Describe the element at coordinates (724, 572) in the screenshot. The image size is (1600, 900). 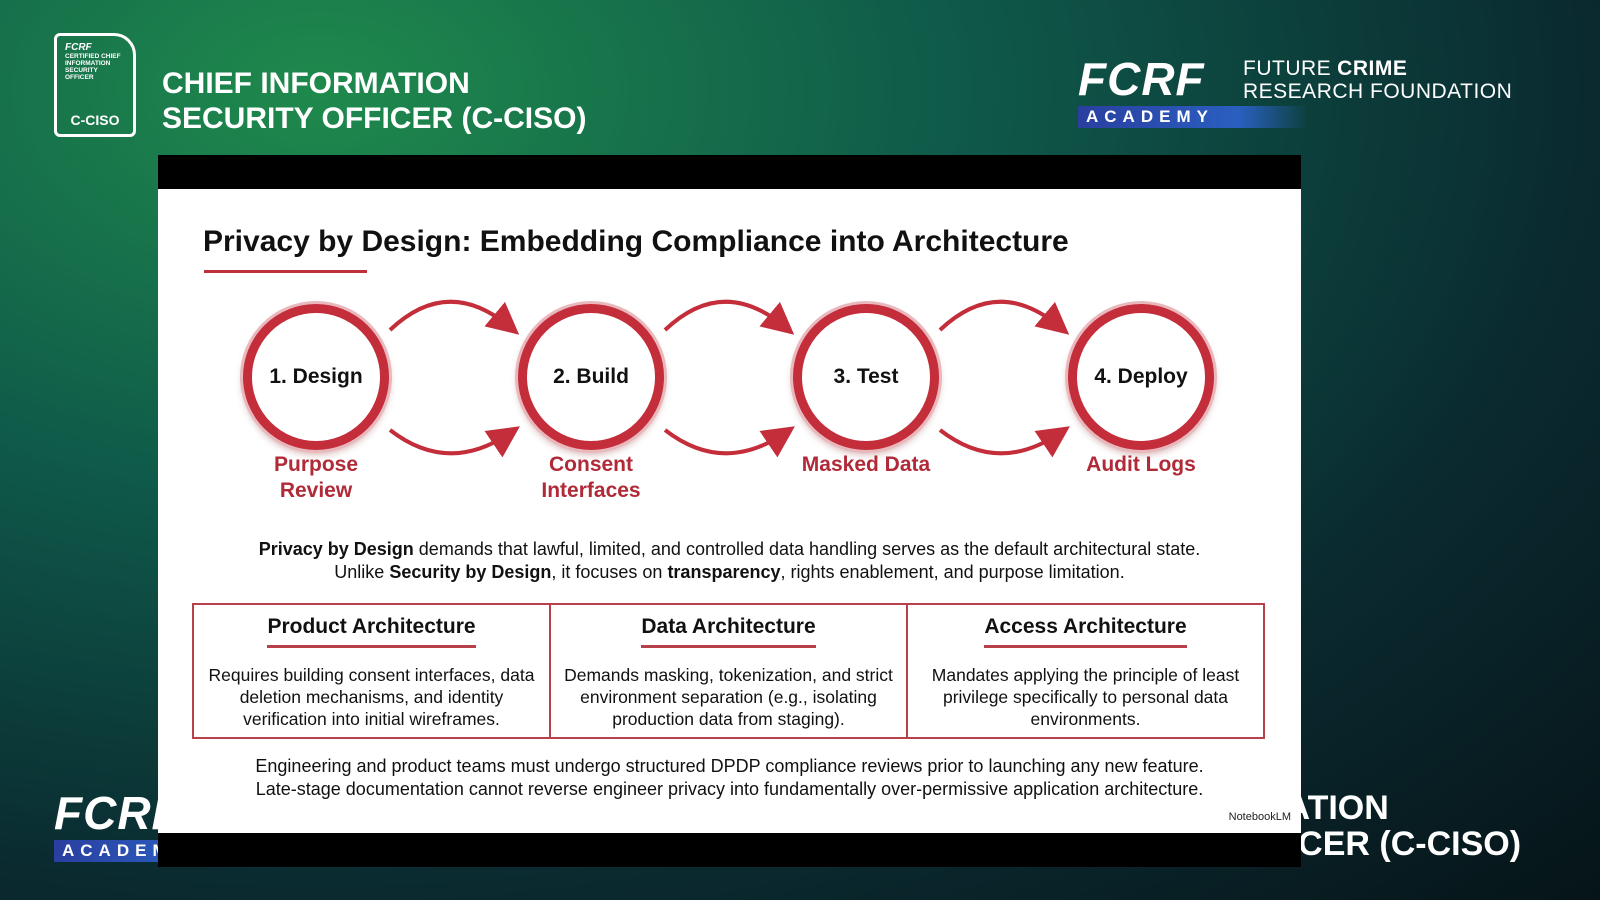
I see `text-segment: transparency` at that location.